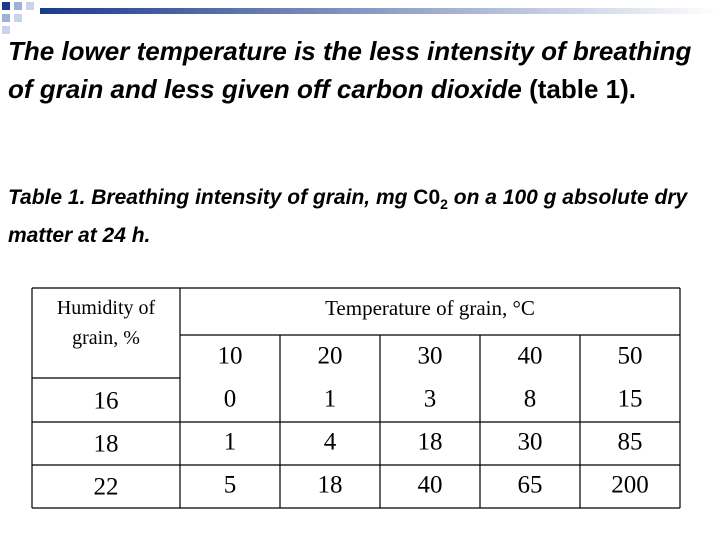 This screenshot has width=720, height=540. What do you see at coordinates (348, 217) in the screenshot?
I see `caption-text: on a 100 g absolute dry matter at 24 h.` at bounding box center [348, 217].